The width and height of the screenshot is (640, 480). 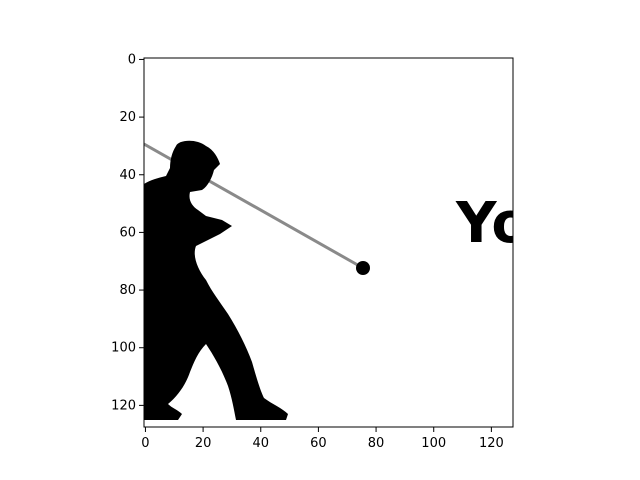 I want to click on x-tick-label: 60, so click(x=318, y=443).